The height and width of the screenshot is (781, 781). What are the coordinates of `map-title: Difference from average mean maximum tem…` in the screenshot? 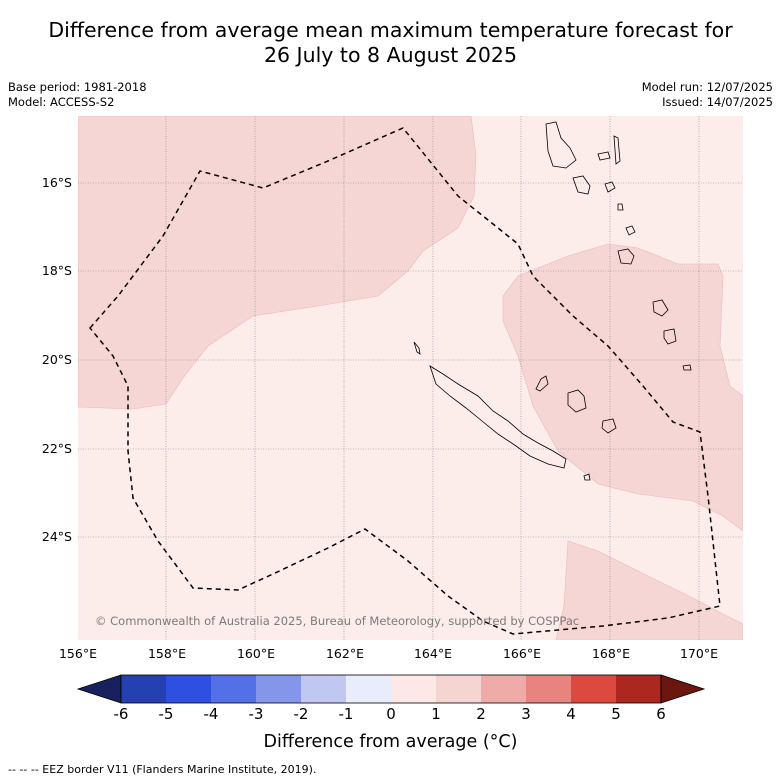 It's located at (390, 43).